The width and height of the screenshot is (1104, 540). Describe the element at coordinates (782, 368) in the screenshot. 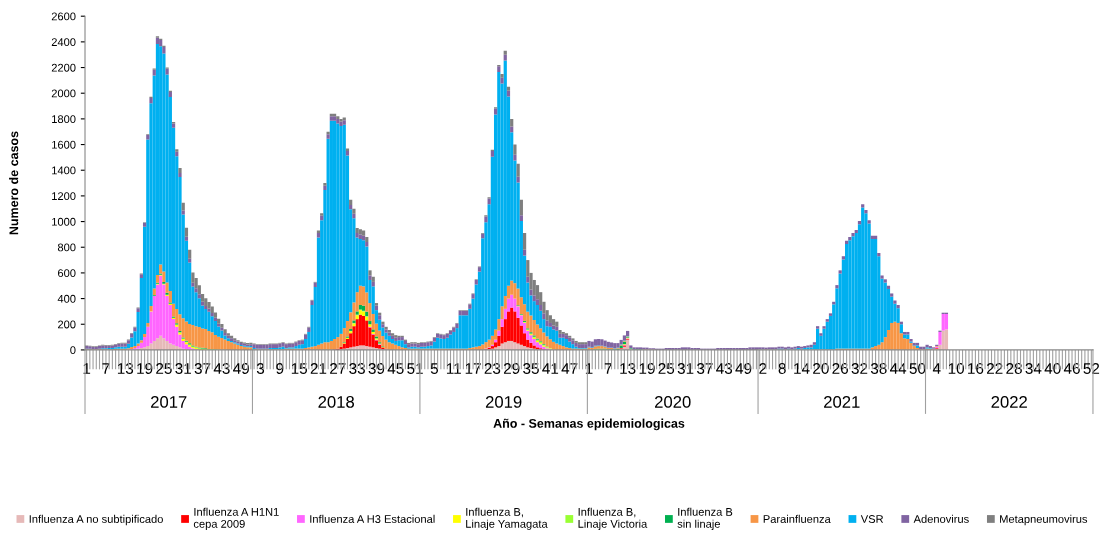

I see `x-tick-label: 8` at that location.